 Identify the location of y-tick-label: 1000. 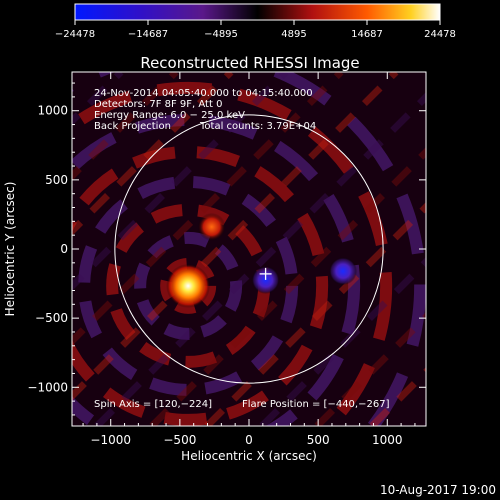
(52, 111).